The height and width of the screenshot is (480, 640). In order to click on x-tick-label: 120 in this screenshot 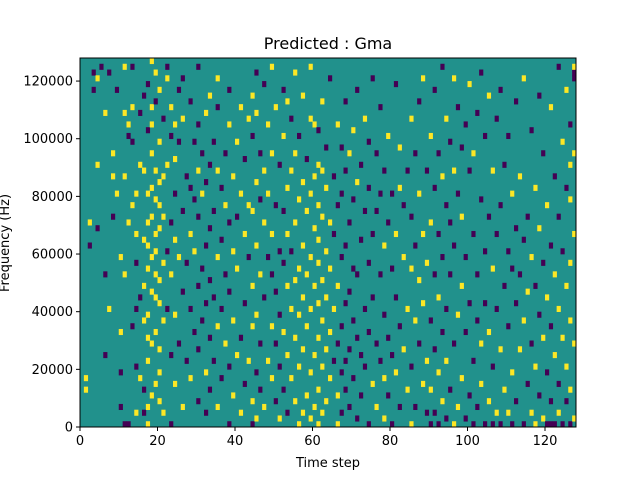, I will do `click(545, 441)`.